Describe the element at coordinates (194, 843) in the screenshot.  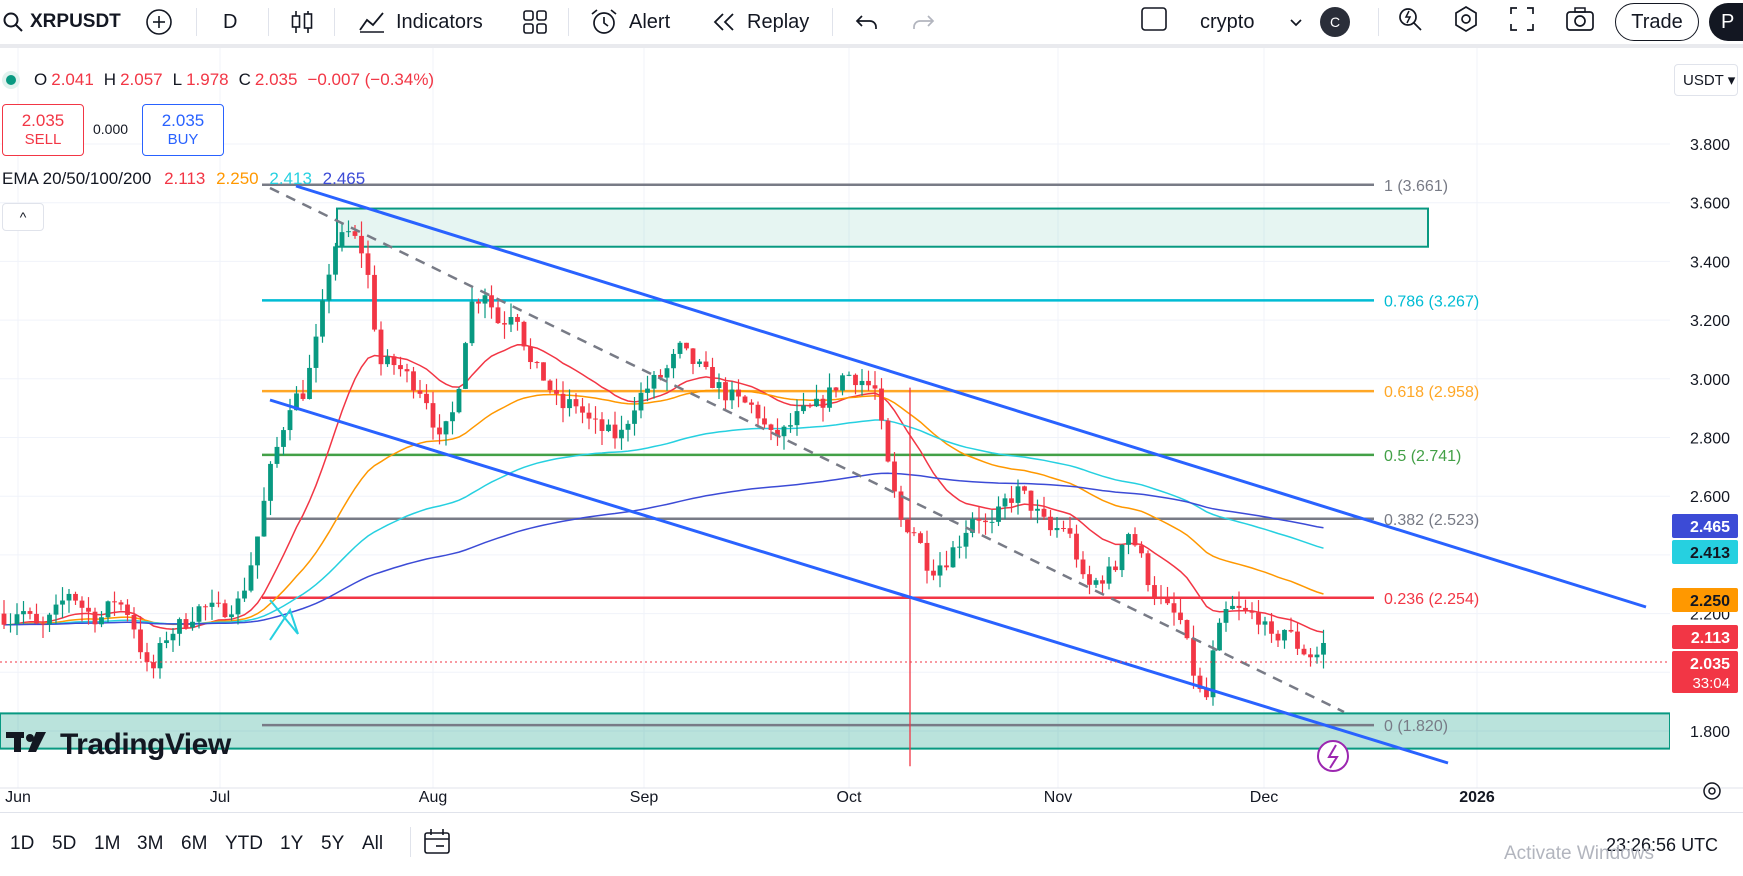
I see `range-6m: 6M` at that location.